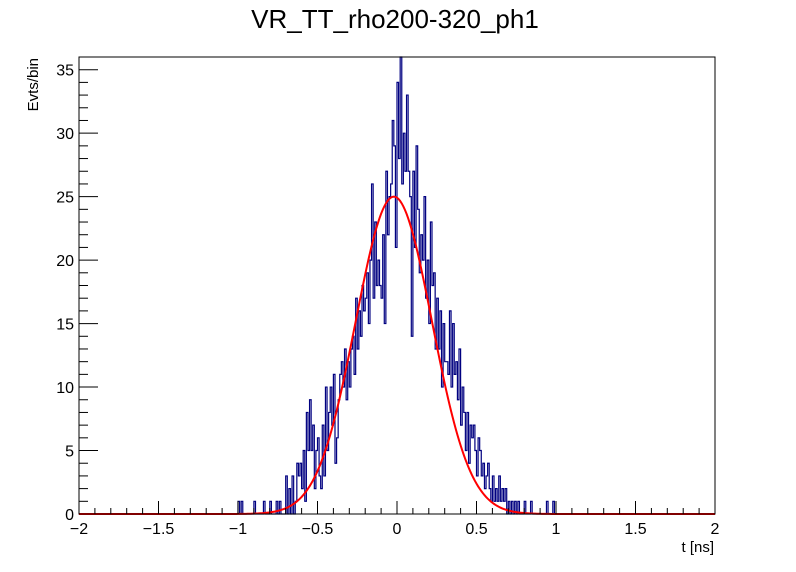 The width and height of the screenshot is (796, 572). I want to click on chart-title: VR_TT_rho200-320_ph1, so click(395, 19).